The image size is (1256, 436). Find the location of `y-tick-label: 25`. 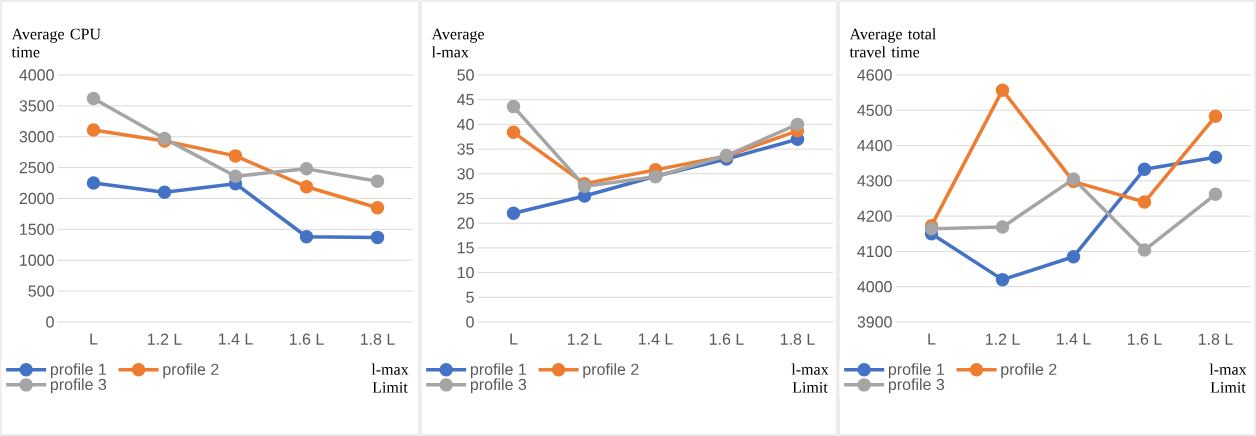

y-tick-label: 25 is located at coordinates (465, 198).